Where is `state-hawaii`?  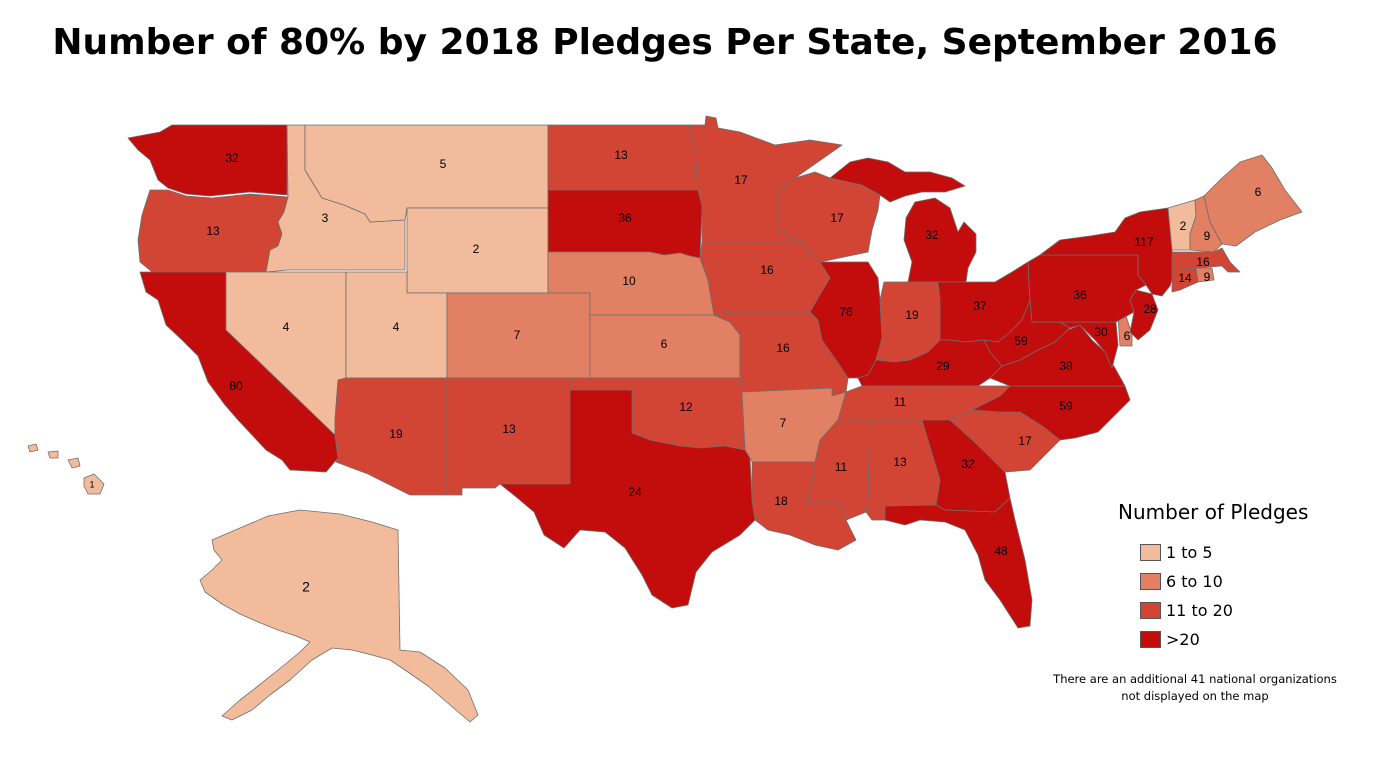
state-hawaii is located at coordinates (94, 484).